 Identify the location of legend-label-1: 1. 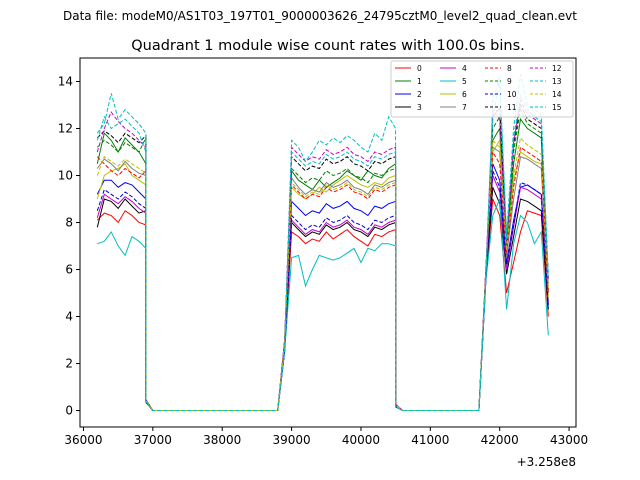
(419, 81).